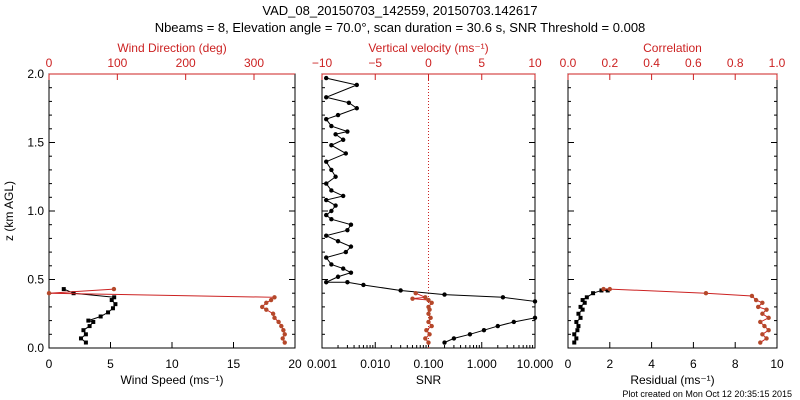 The image size is (800, 400). I want to click on x-axis-label-bottom: Wind Speed (ms⁻¹), so click(171, 380).